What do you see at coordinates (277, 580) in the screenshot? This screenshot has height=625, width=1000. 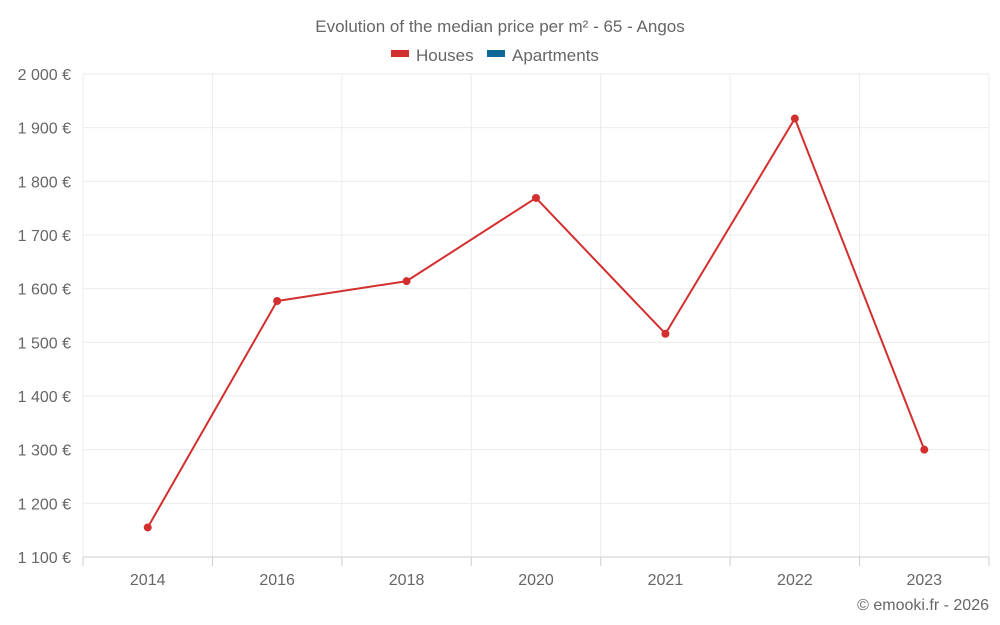 I see `x-tick-label: 2016` at bounding box center [277, 580].